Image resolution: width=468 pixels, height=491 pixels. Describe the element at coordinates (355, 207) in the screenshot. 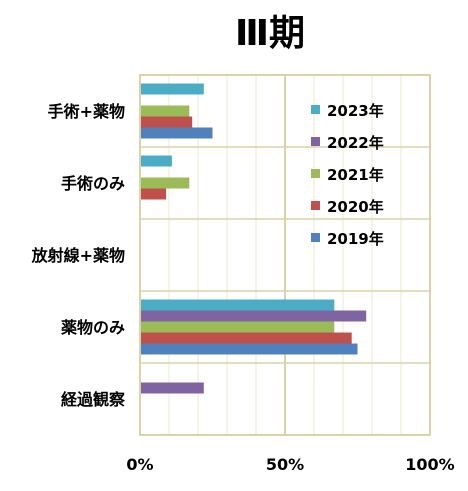

I see `legend-label: 2020年` at that location.